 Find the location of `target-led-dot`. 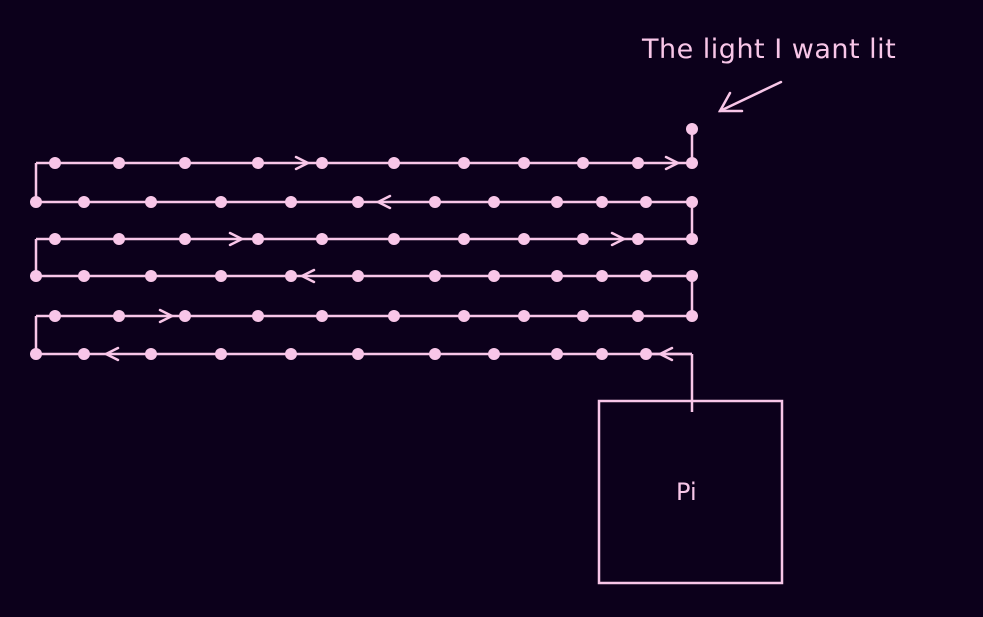

target-led-dot is located at coordinates (692, 129).